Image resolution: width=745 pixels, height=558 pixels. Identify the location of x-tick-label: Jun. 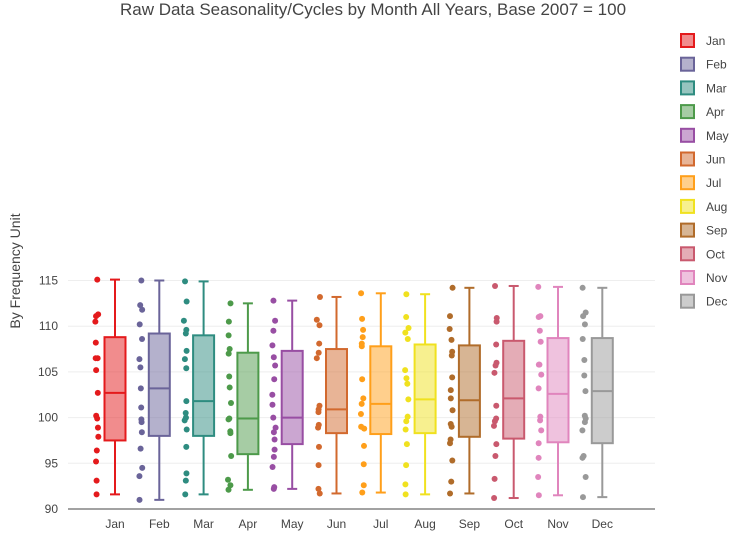
(336, 524).